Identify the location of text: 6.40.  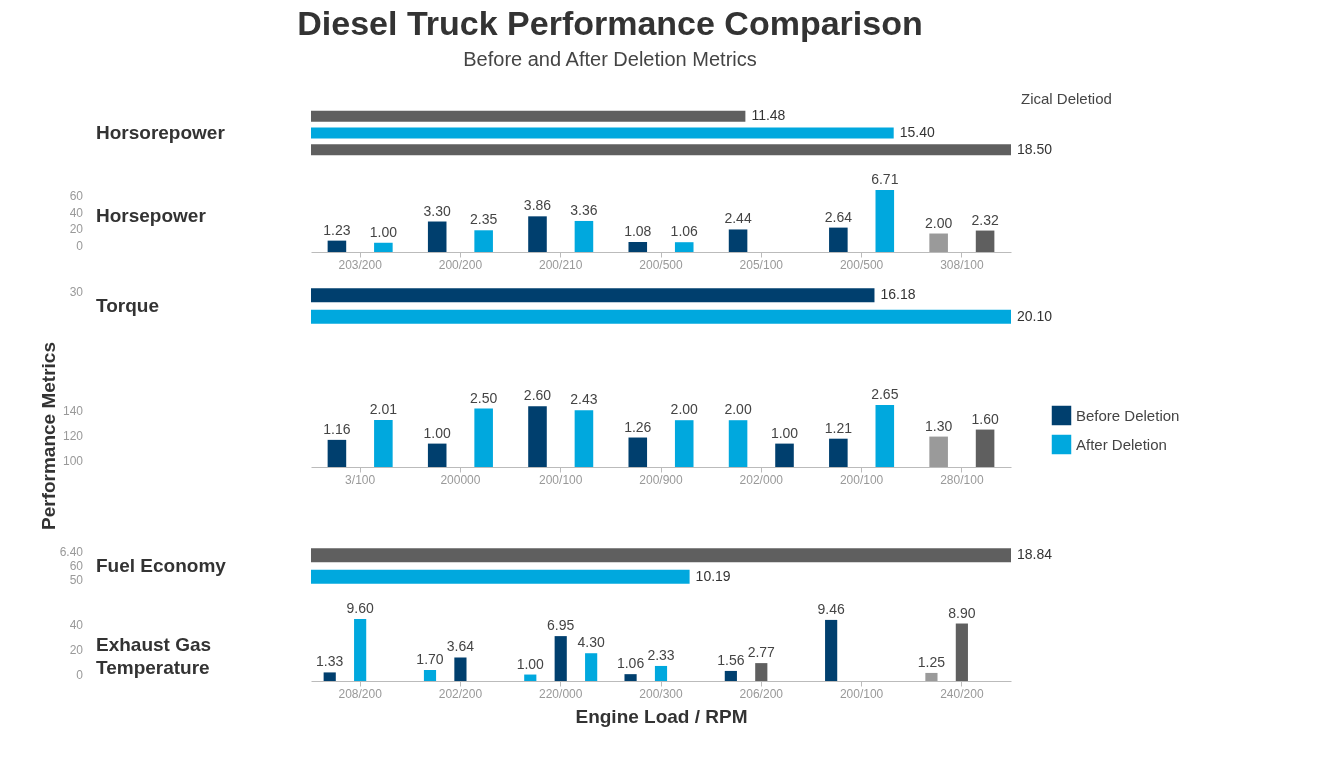
(71, 552).